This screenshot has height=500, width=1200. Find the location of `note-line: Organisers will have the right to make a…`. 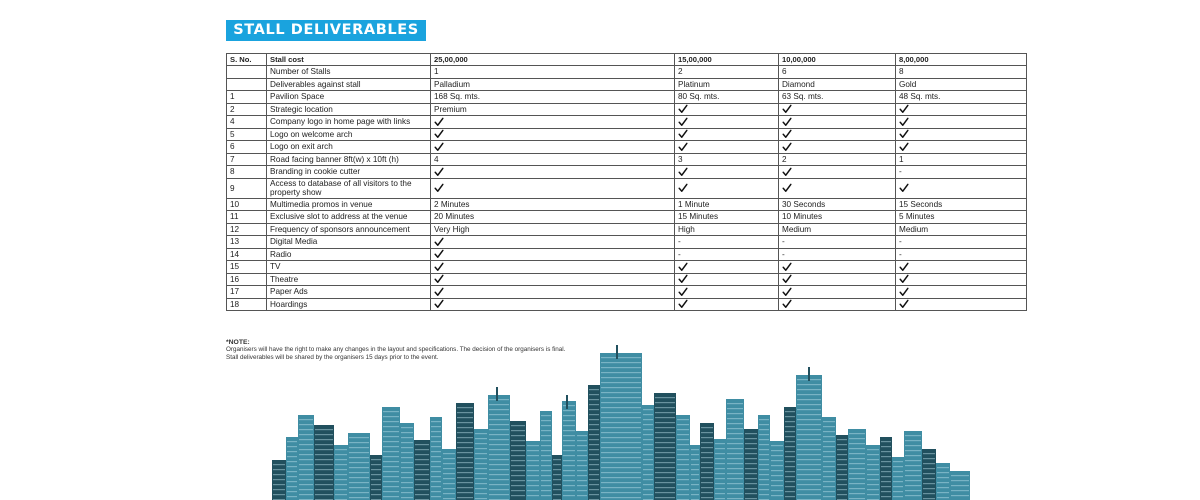

note-line: Organisers will have the right to make a… is located at coordinates (396, 350).